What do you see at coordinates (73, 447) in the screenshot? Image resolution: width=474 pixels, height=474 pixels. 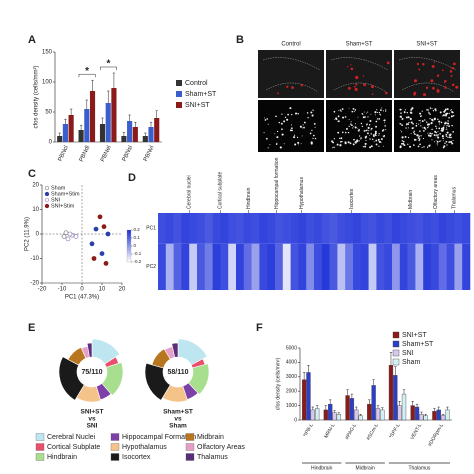 I see `legend-label: Cortical Subplate` at bounding box center [73, 447].